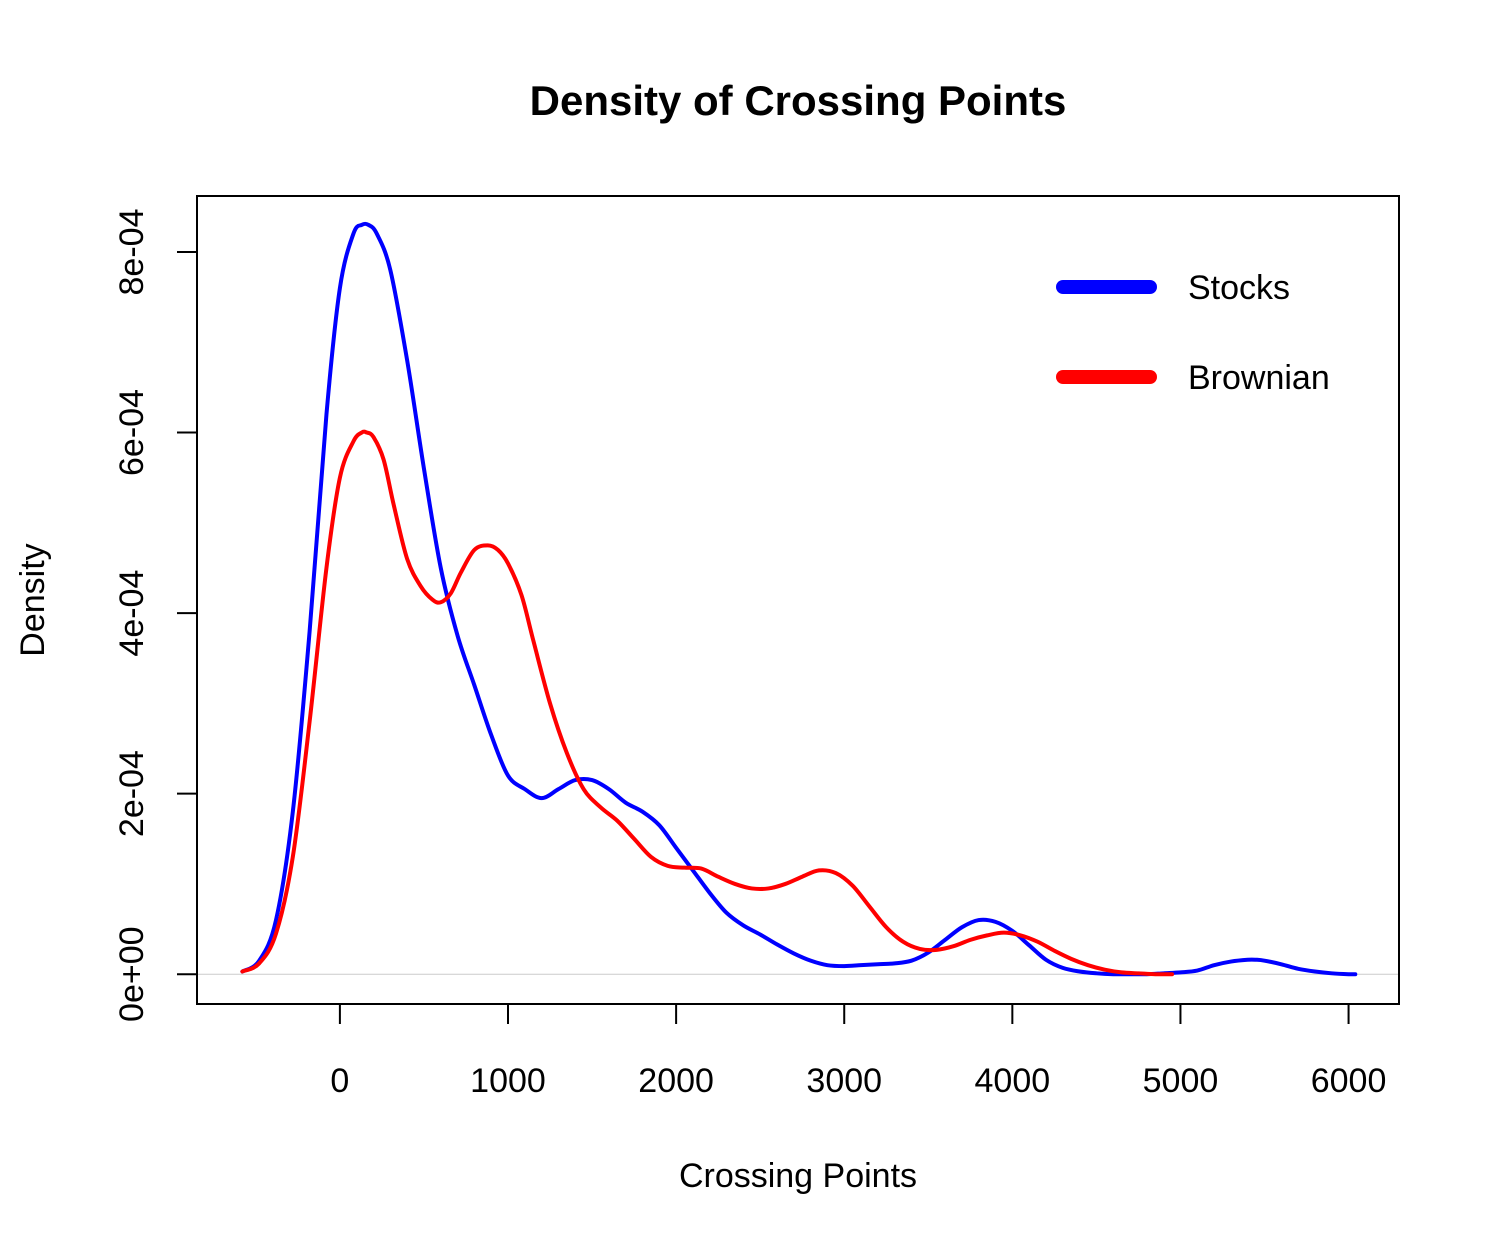 The image size is (1500, 1250). What do you see at coordinates (798, 1176) in the screenshot?
I see `x-axis-label: Crossing Points` at bounding box center [798, 1176].